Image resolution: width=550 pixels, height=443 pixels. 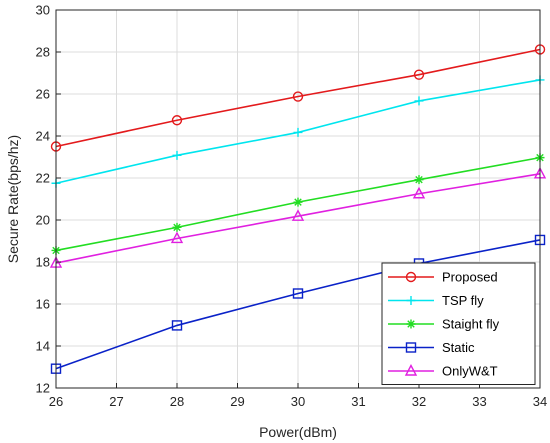 What do you see at coordinates (237, 401) in the screenshot?
I see `x-tick-label: 29` at bounding box center [237, 401].